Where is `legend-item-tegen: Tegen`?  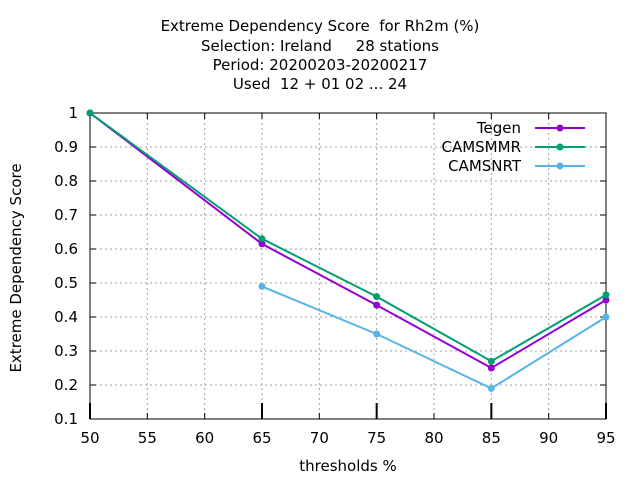 legend-item-tegen: Tegen is located at coordinates (530, 128).